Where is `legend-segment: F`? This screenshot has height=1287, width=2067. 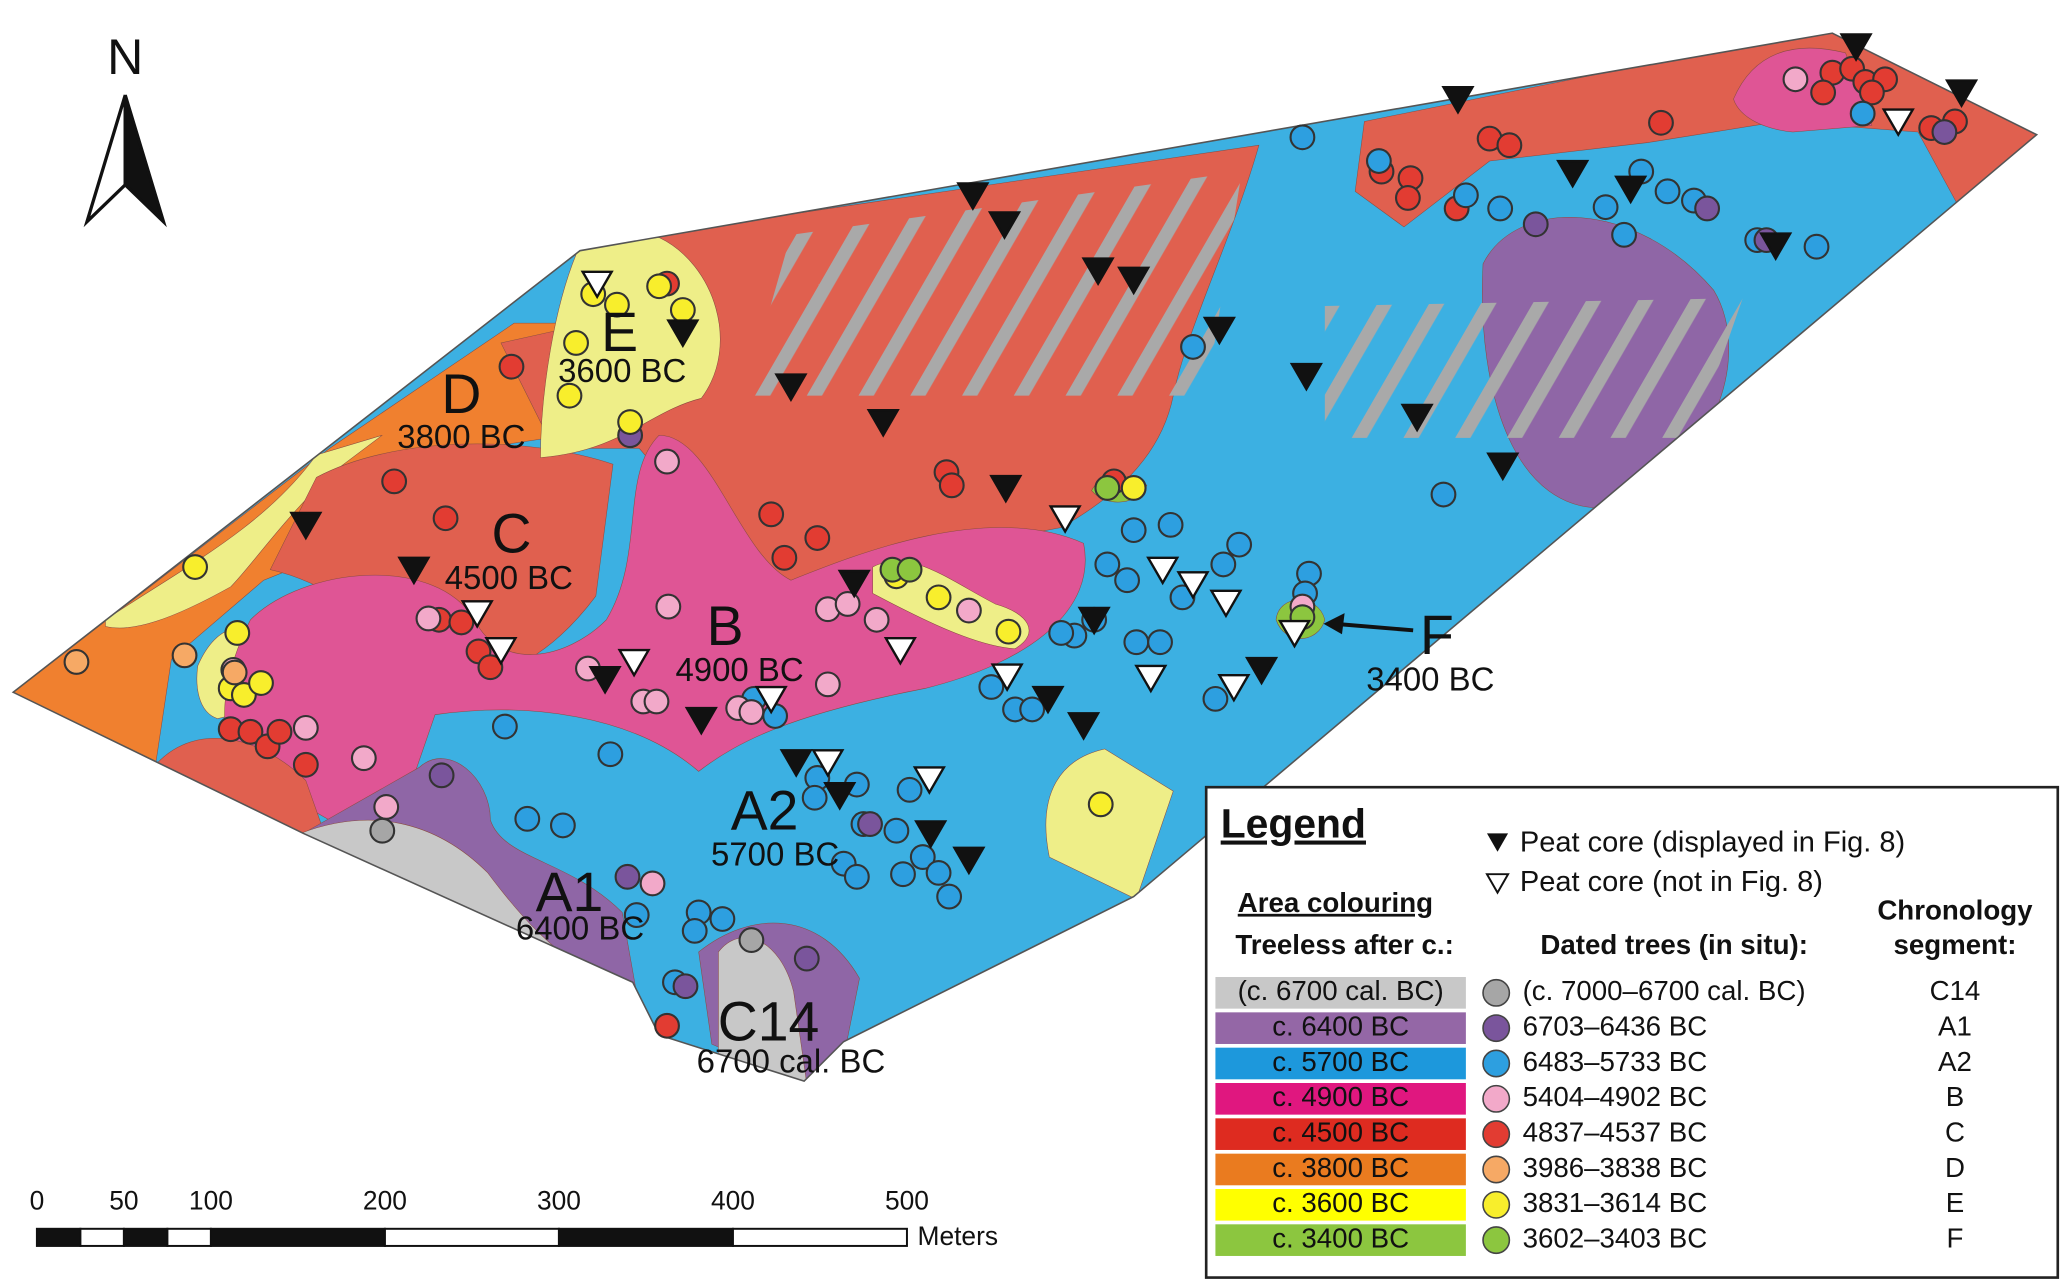
legend-segment: F is located at coordinates (1954, 1237).